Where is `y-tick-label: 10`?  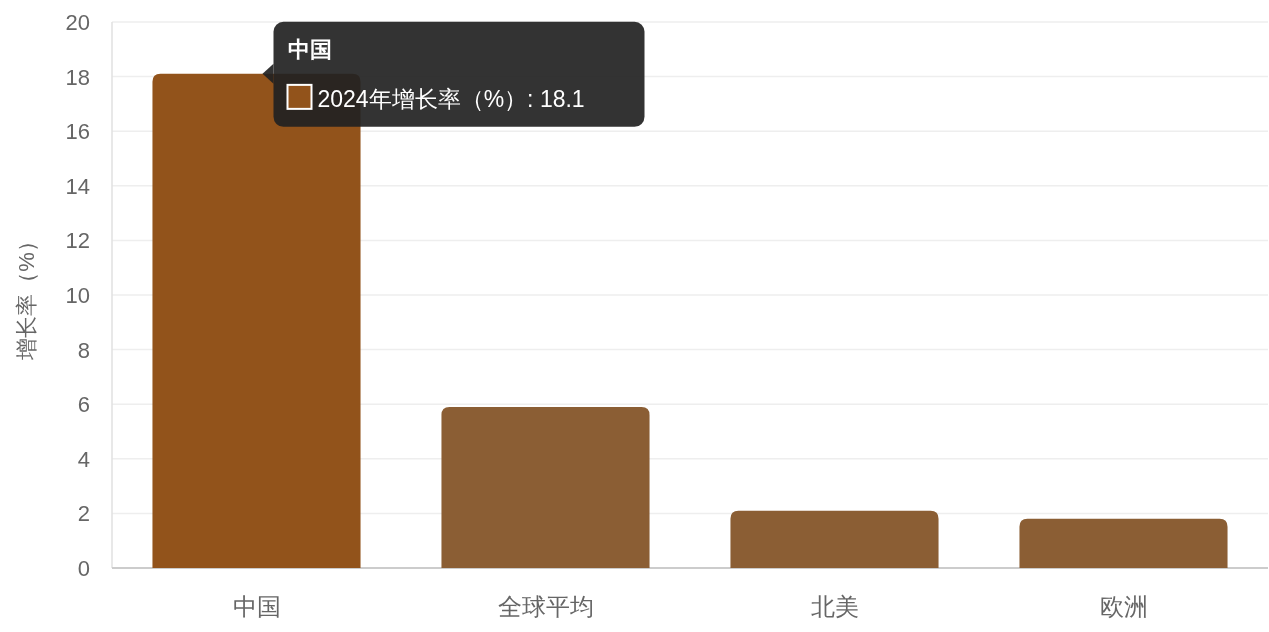 y-tick-label: 10 is located at coordinates (77, 295).